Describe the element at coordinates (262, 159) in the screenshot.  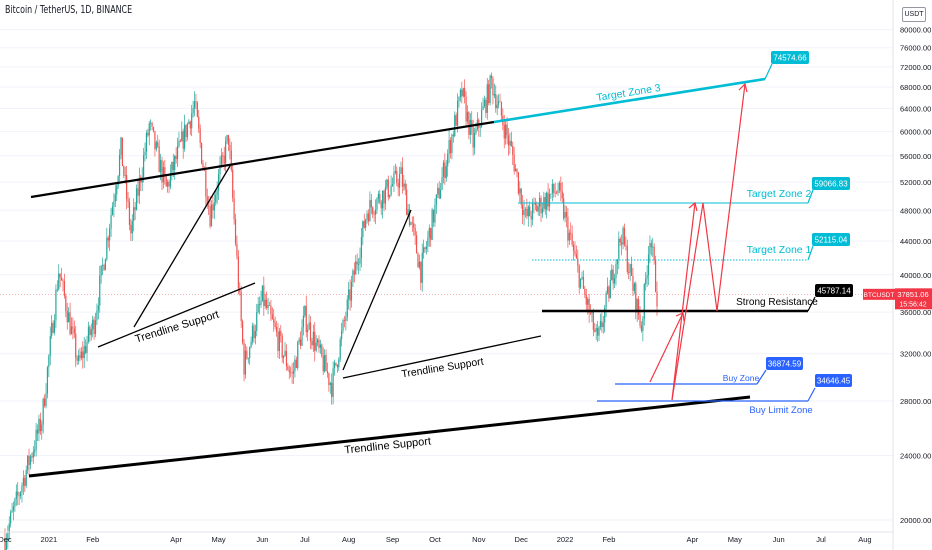
I see `channel-top-line` at that location.